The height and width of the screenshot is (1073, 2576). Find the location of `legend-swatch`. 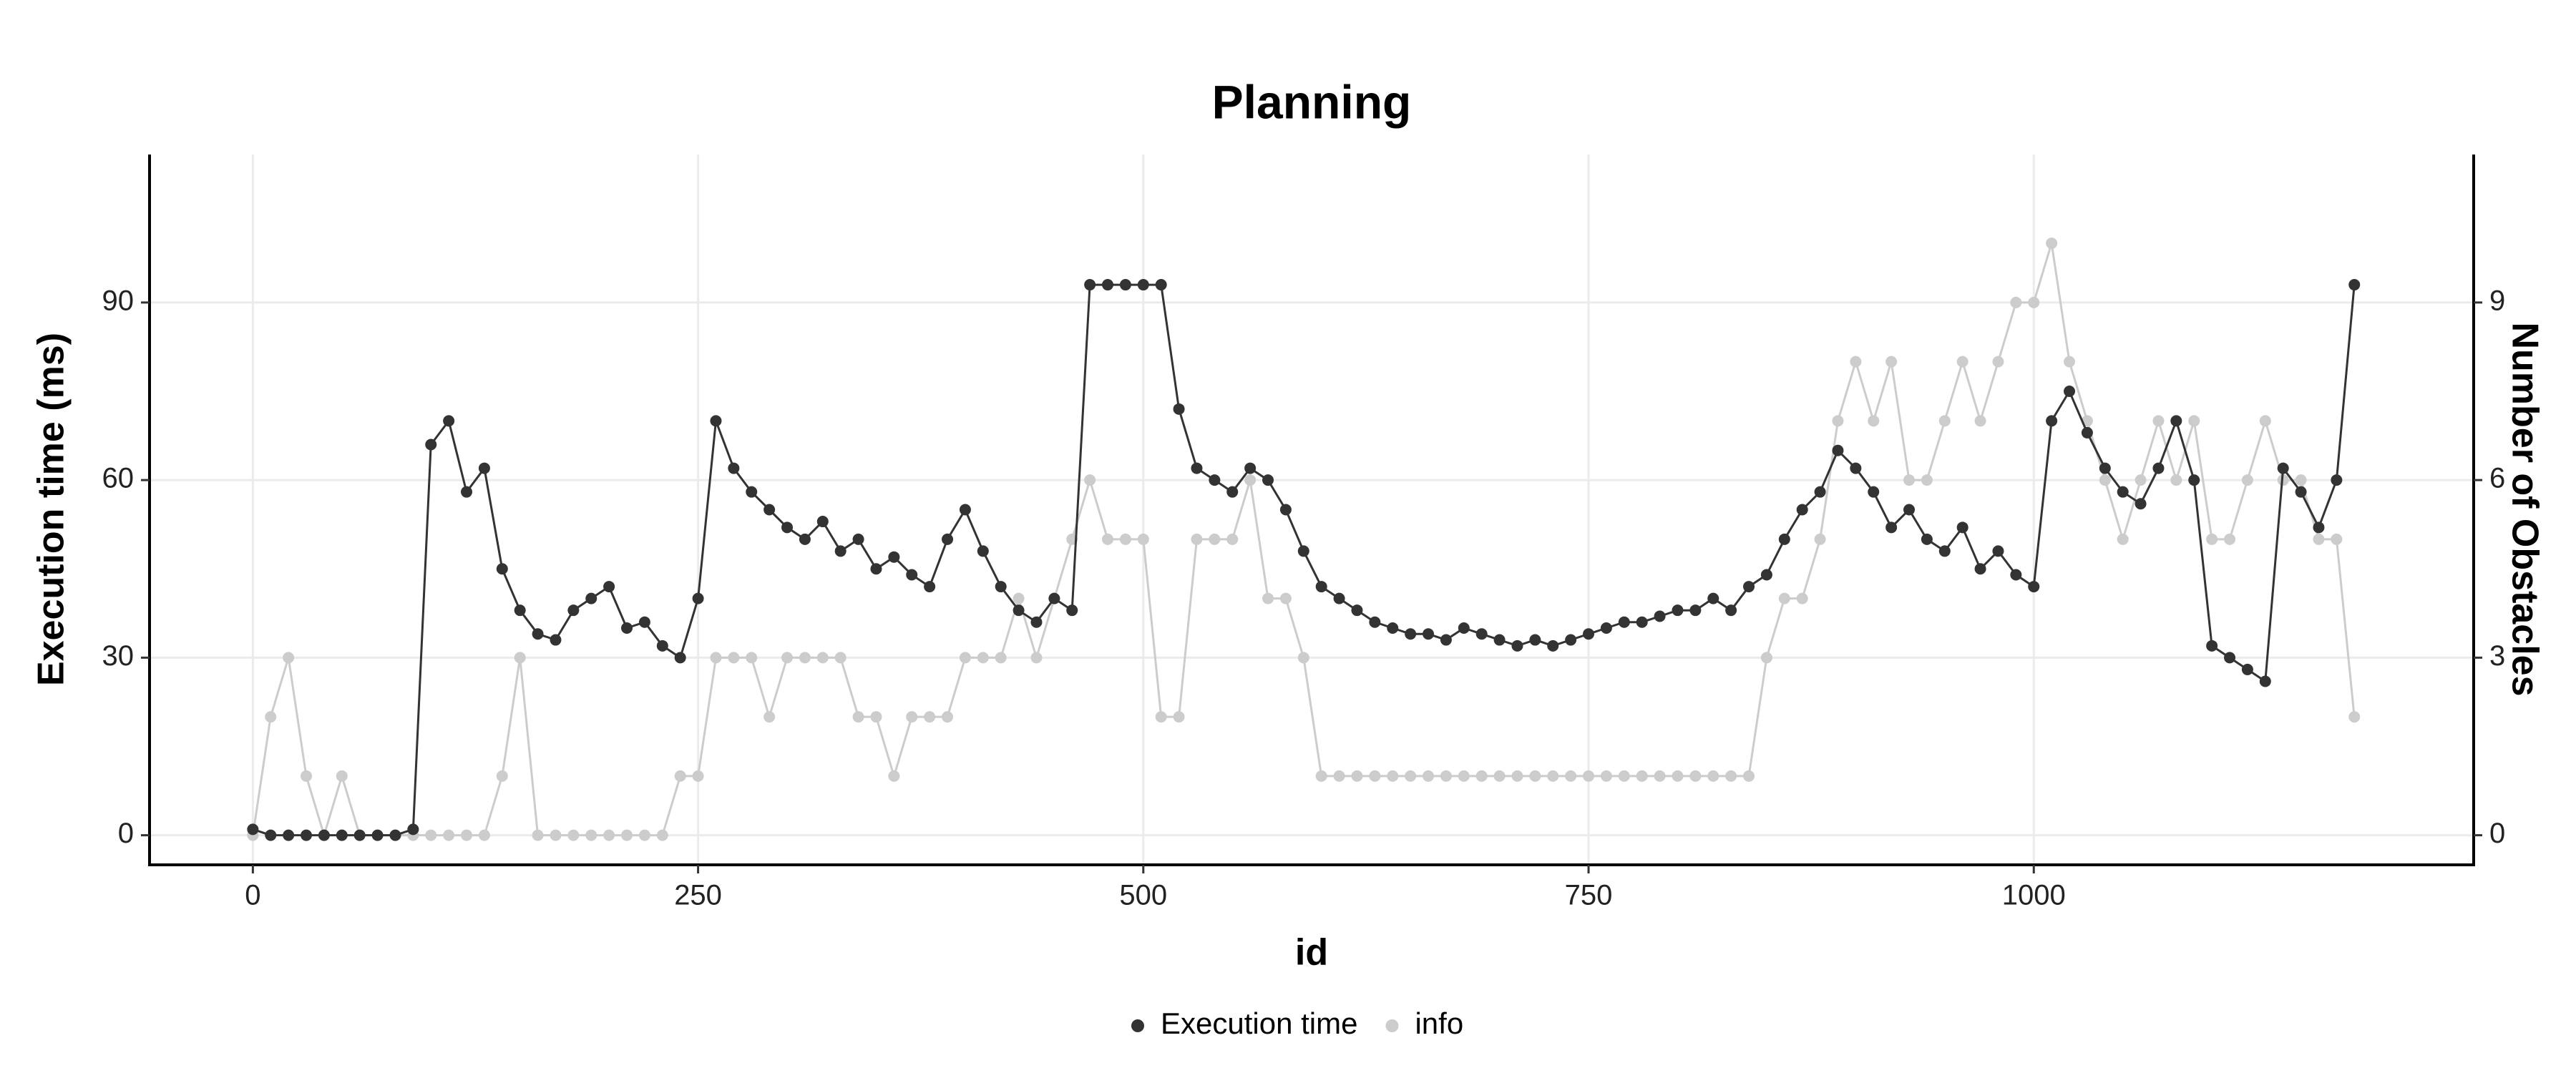

legend-swatch is located at coordinates (1392, 1025).